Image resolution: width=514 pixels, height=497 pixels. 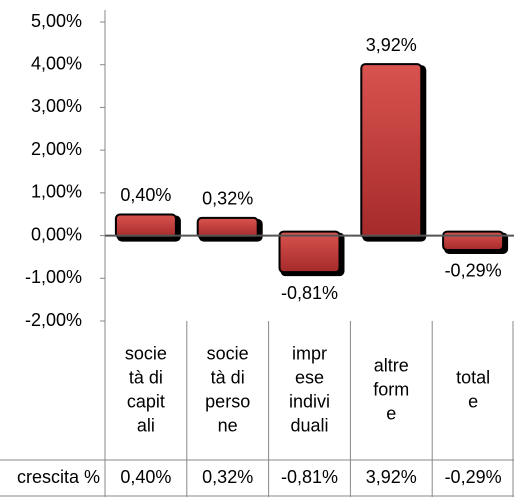 I want to click on table-value: -0,29%, so click(x=473, y=477).